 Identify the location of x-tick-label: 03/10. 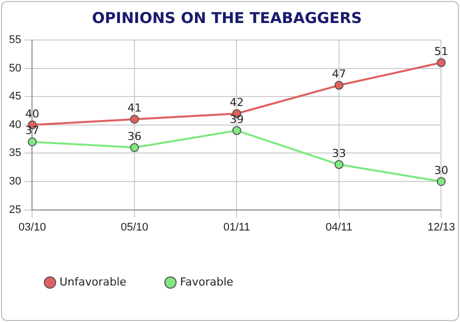
(32, 227).